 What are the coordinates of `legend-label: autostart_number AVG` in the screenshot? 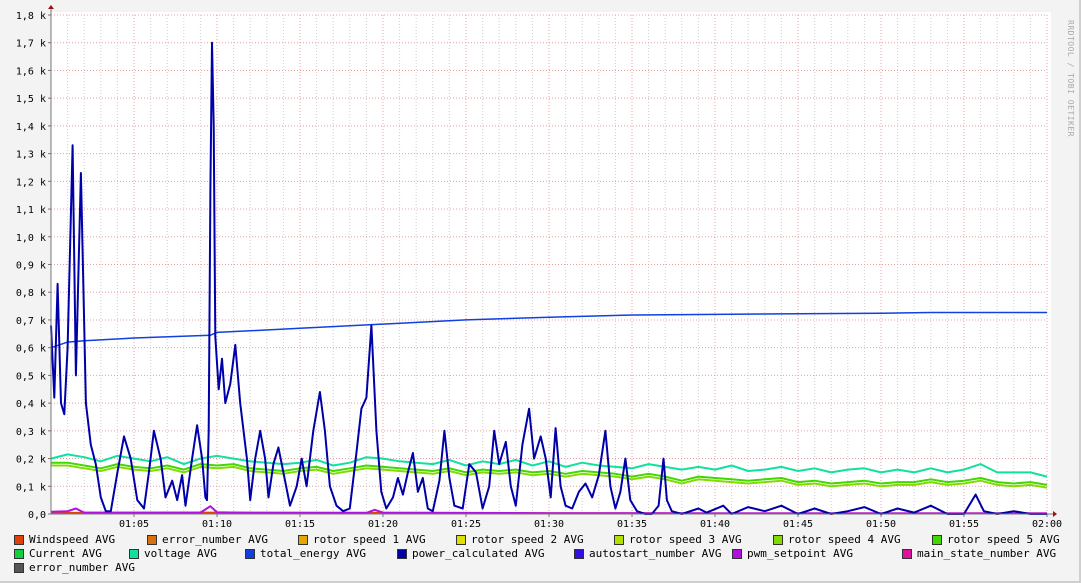 It's located at (655, 553).